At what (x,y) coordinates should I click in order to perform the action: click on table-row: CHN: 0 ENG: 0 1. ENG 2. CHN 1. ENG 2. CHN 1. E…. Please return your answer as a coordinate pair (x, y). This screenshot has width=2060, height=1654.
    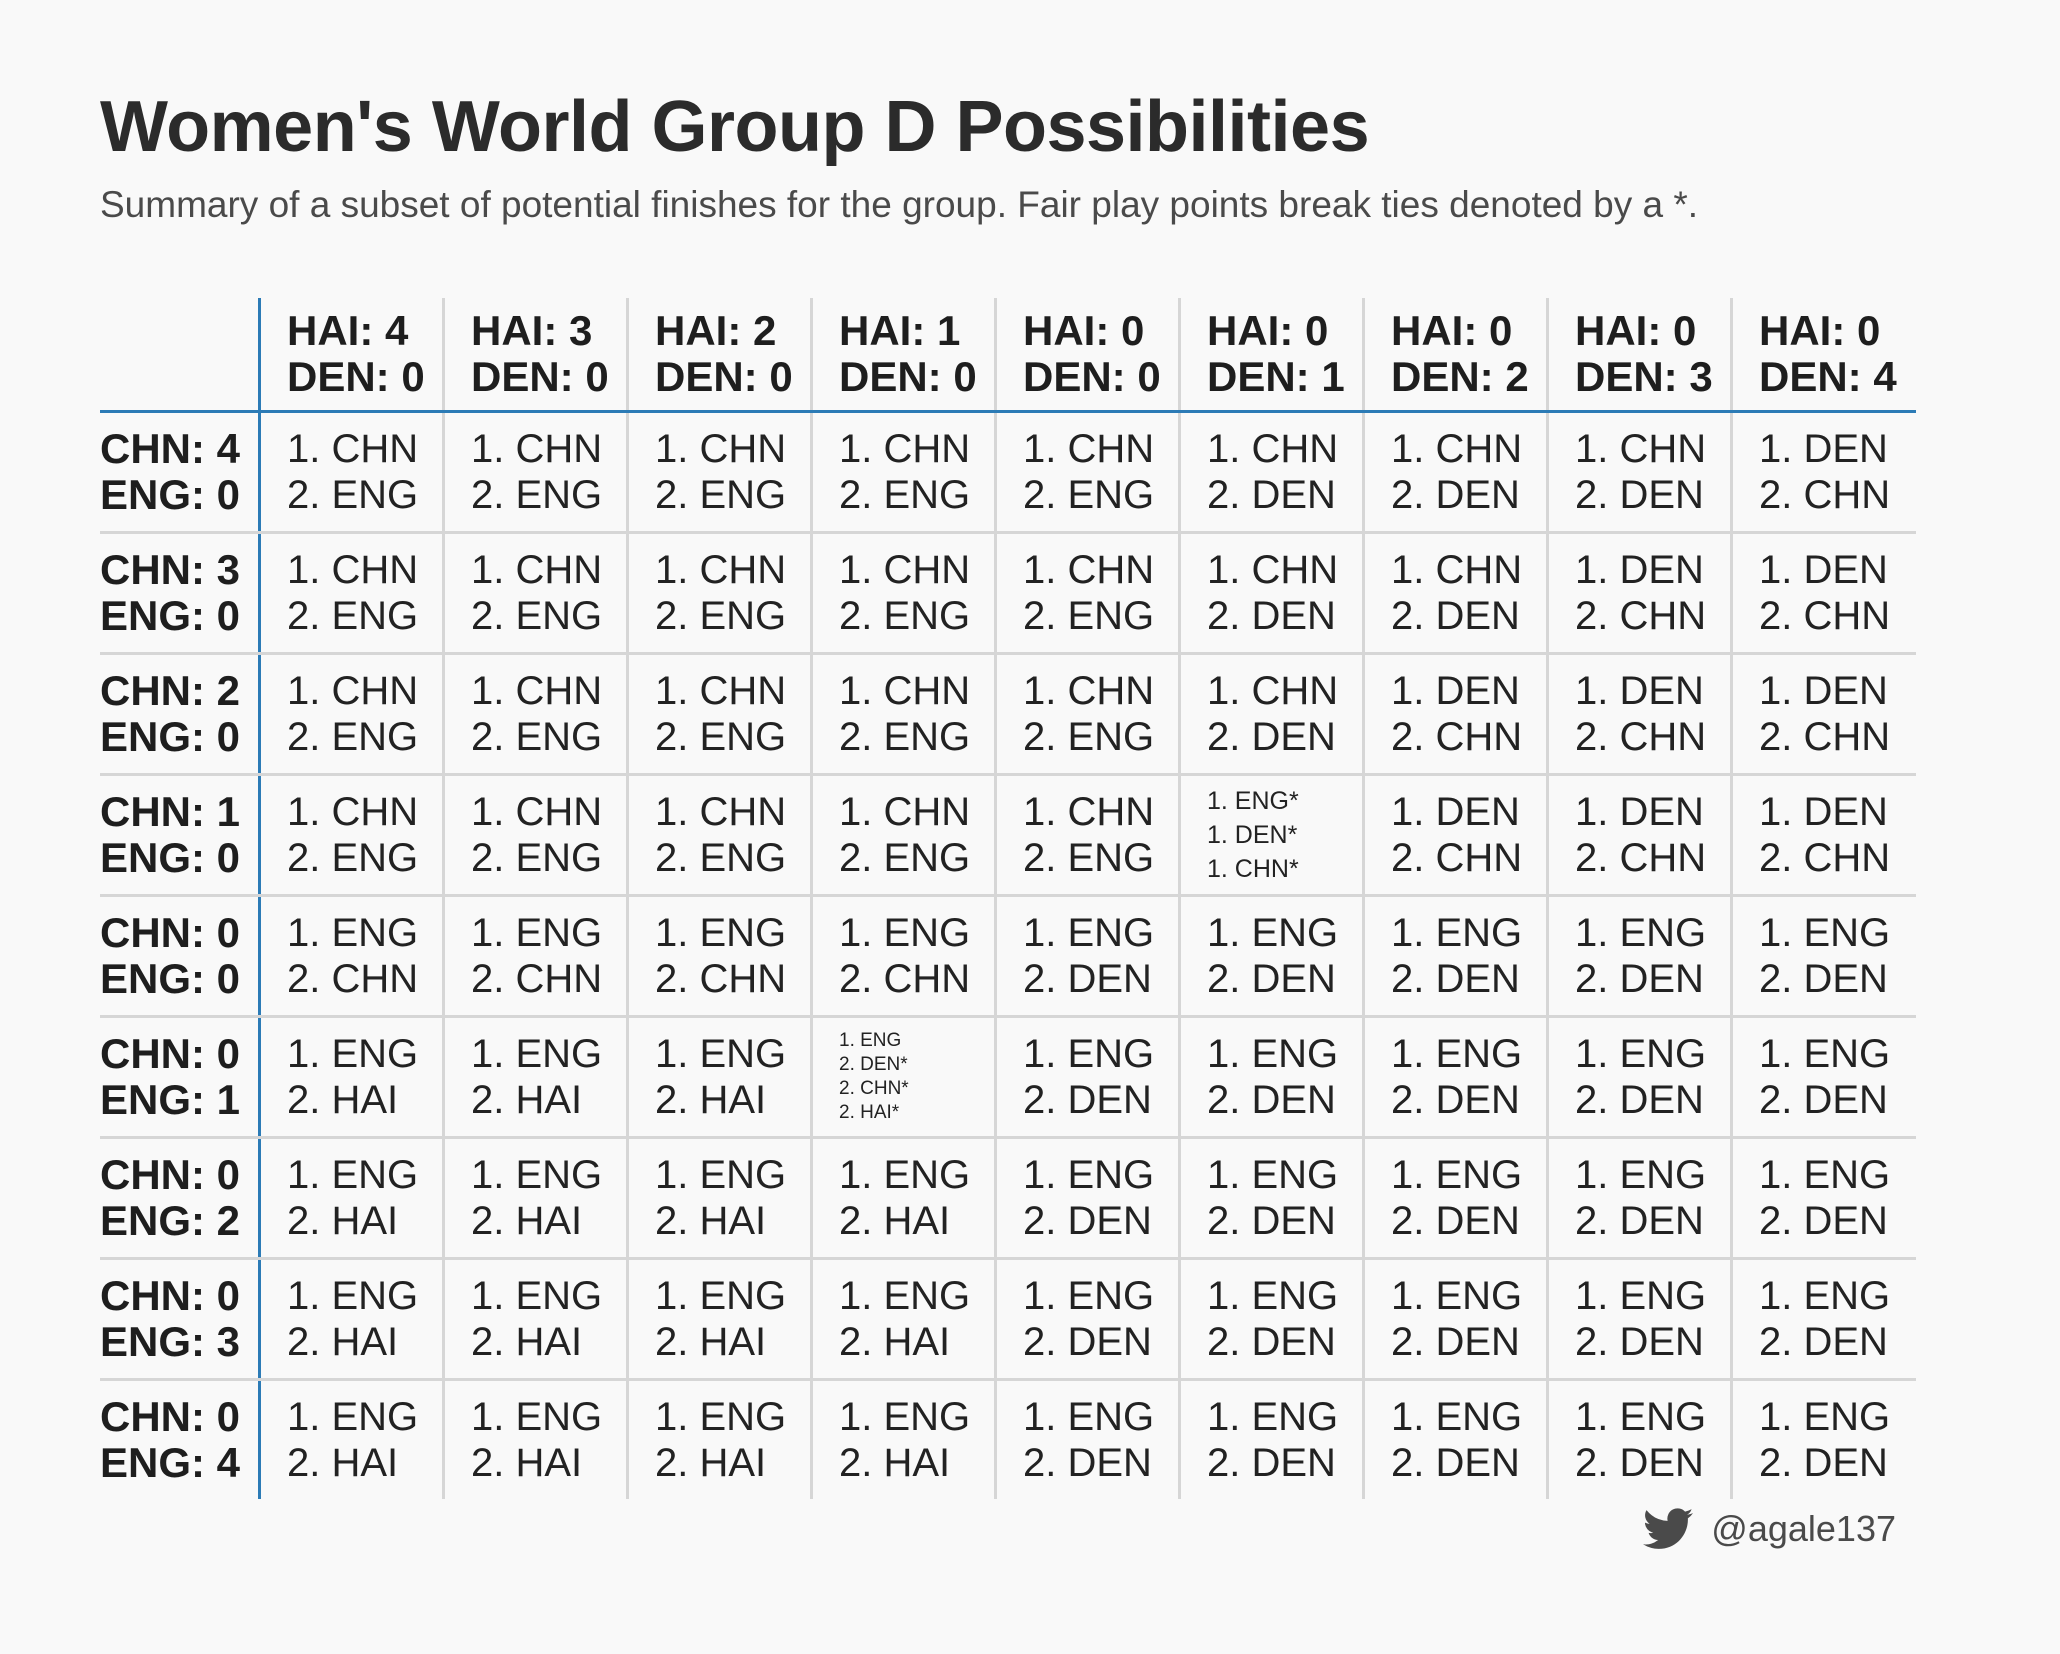
    Looking at the image, I should click on (1008, 956).